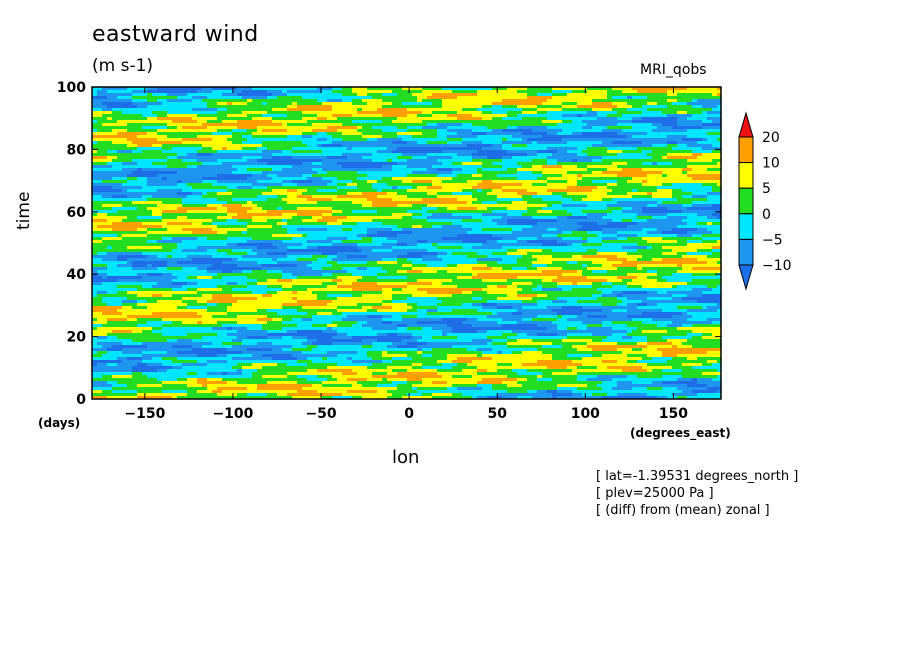 This screenshot has width=904, height=654. Describe the element at coordinates (683, 510) in the screenshot. I see `note-diff: [ (diff) from (mean) zonal ]` at that location.